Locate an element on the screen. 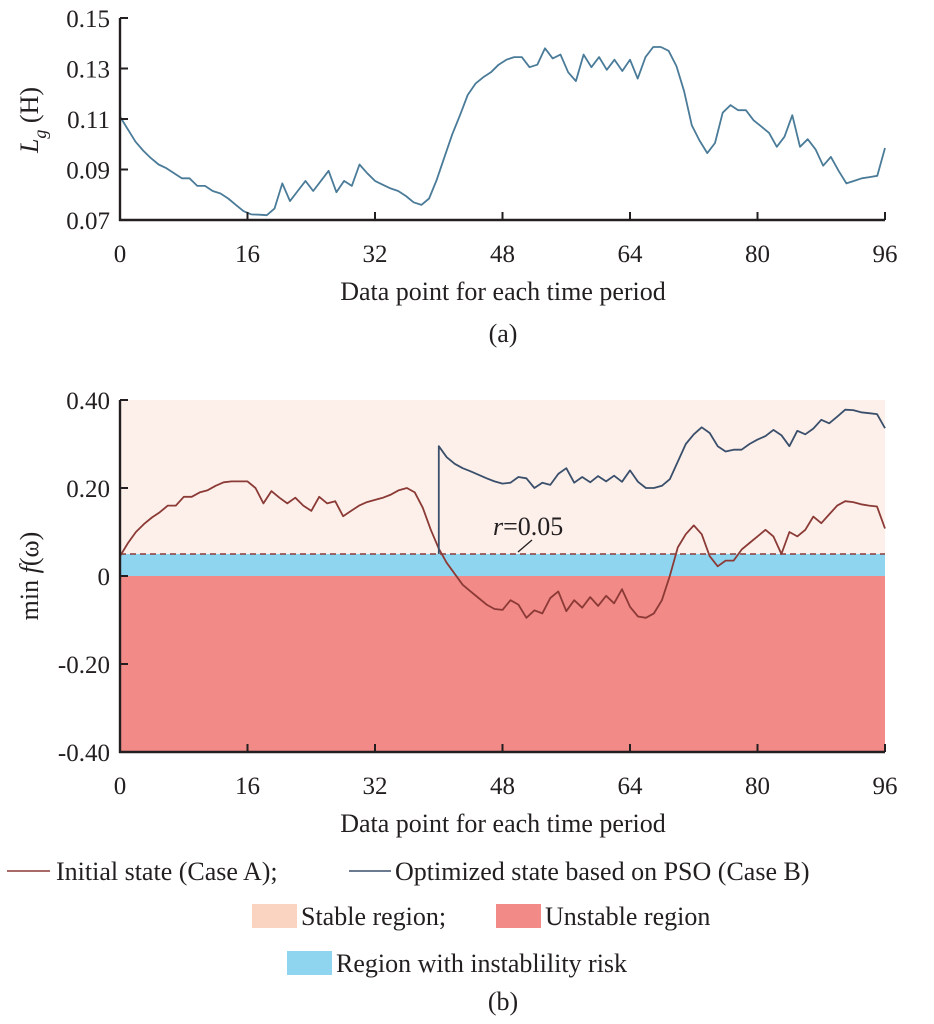  legend-item-unstable: Unstable region is located at coordinates (603, 916).